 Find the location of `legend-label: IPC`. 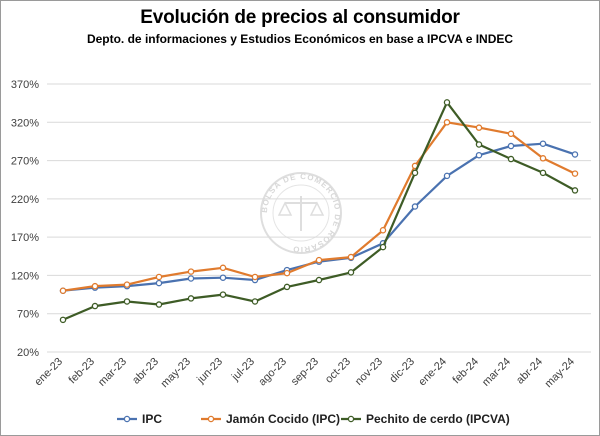

legend-label: IPC is located at coordinates (152, 419).